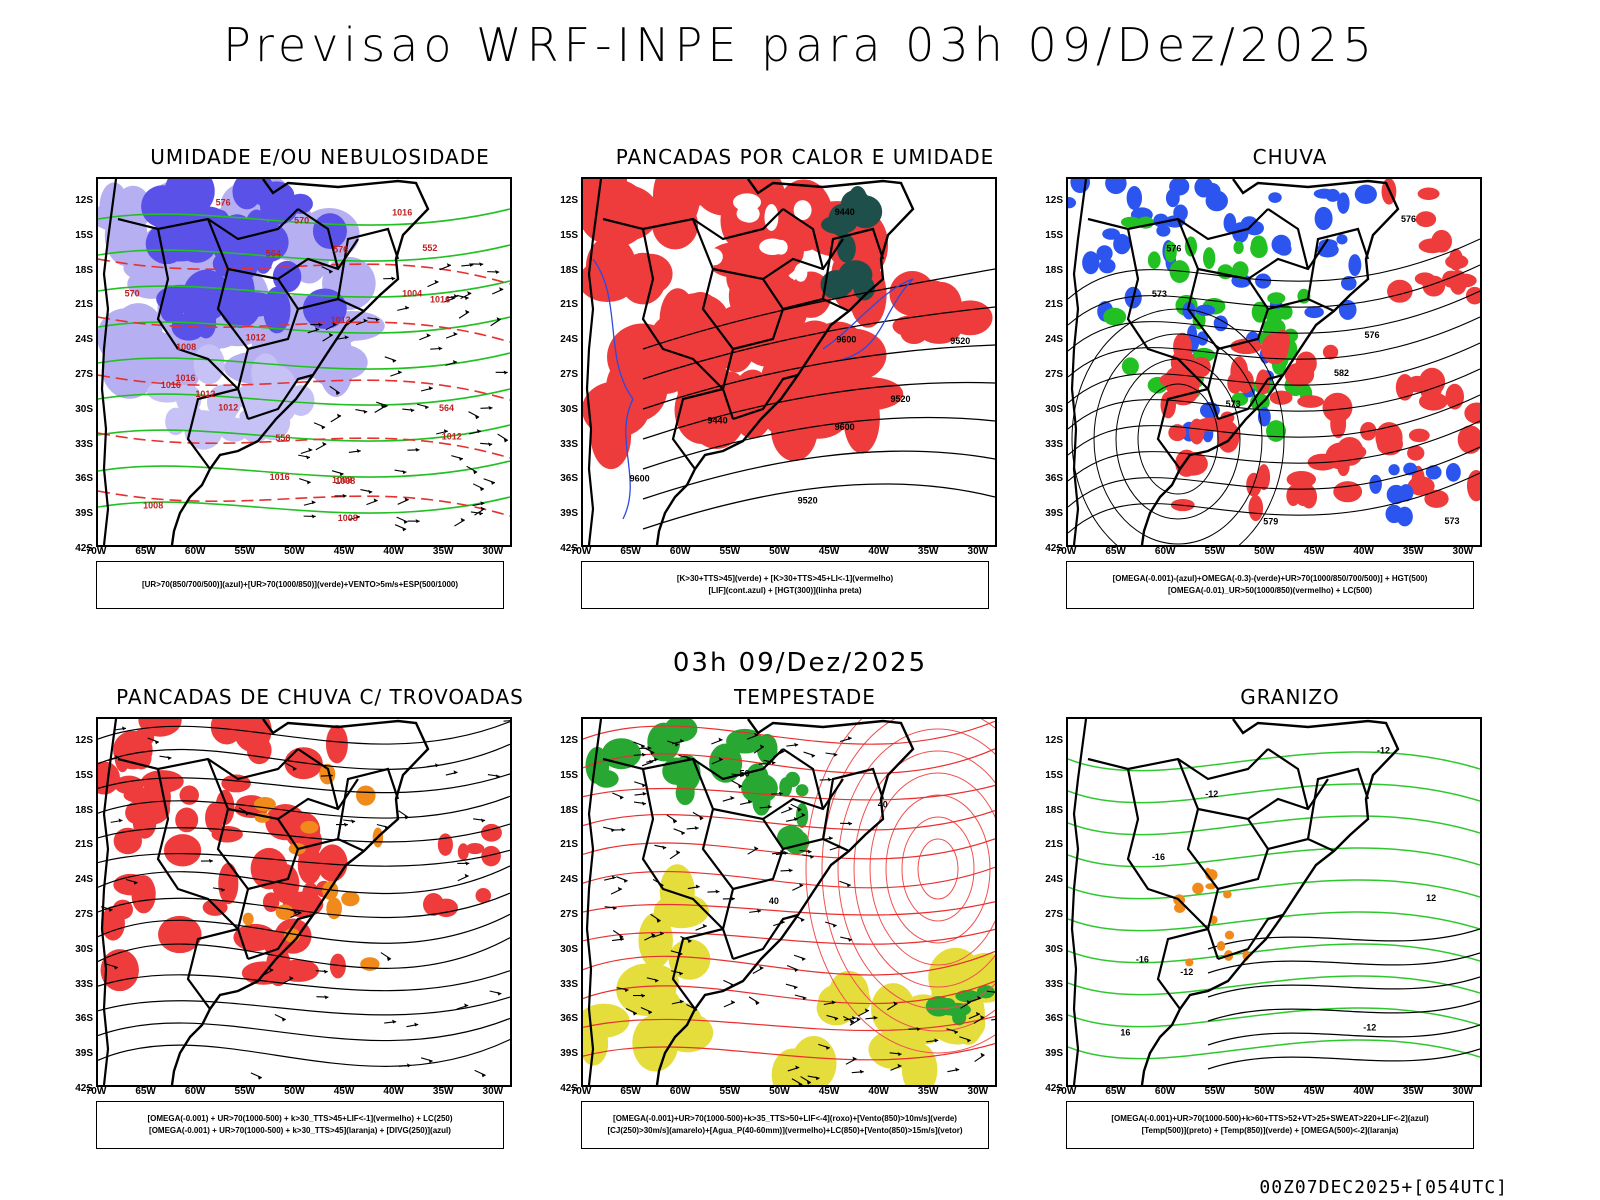  I want to click on wind850-green-field, so click(761, 802).